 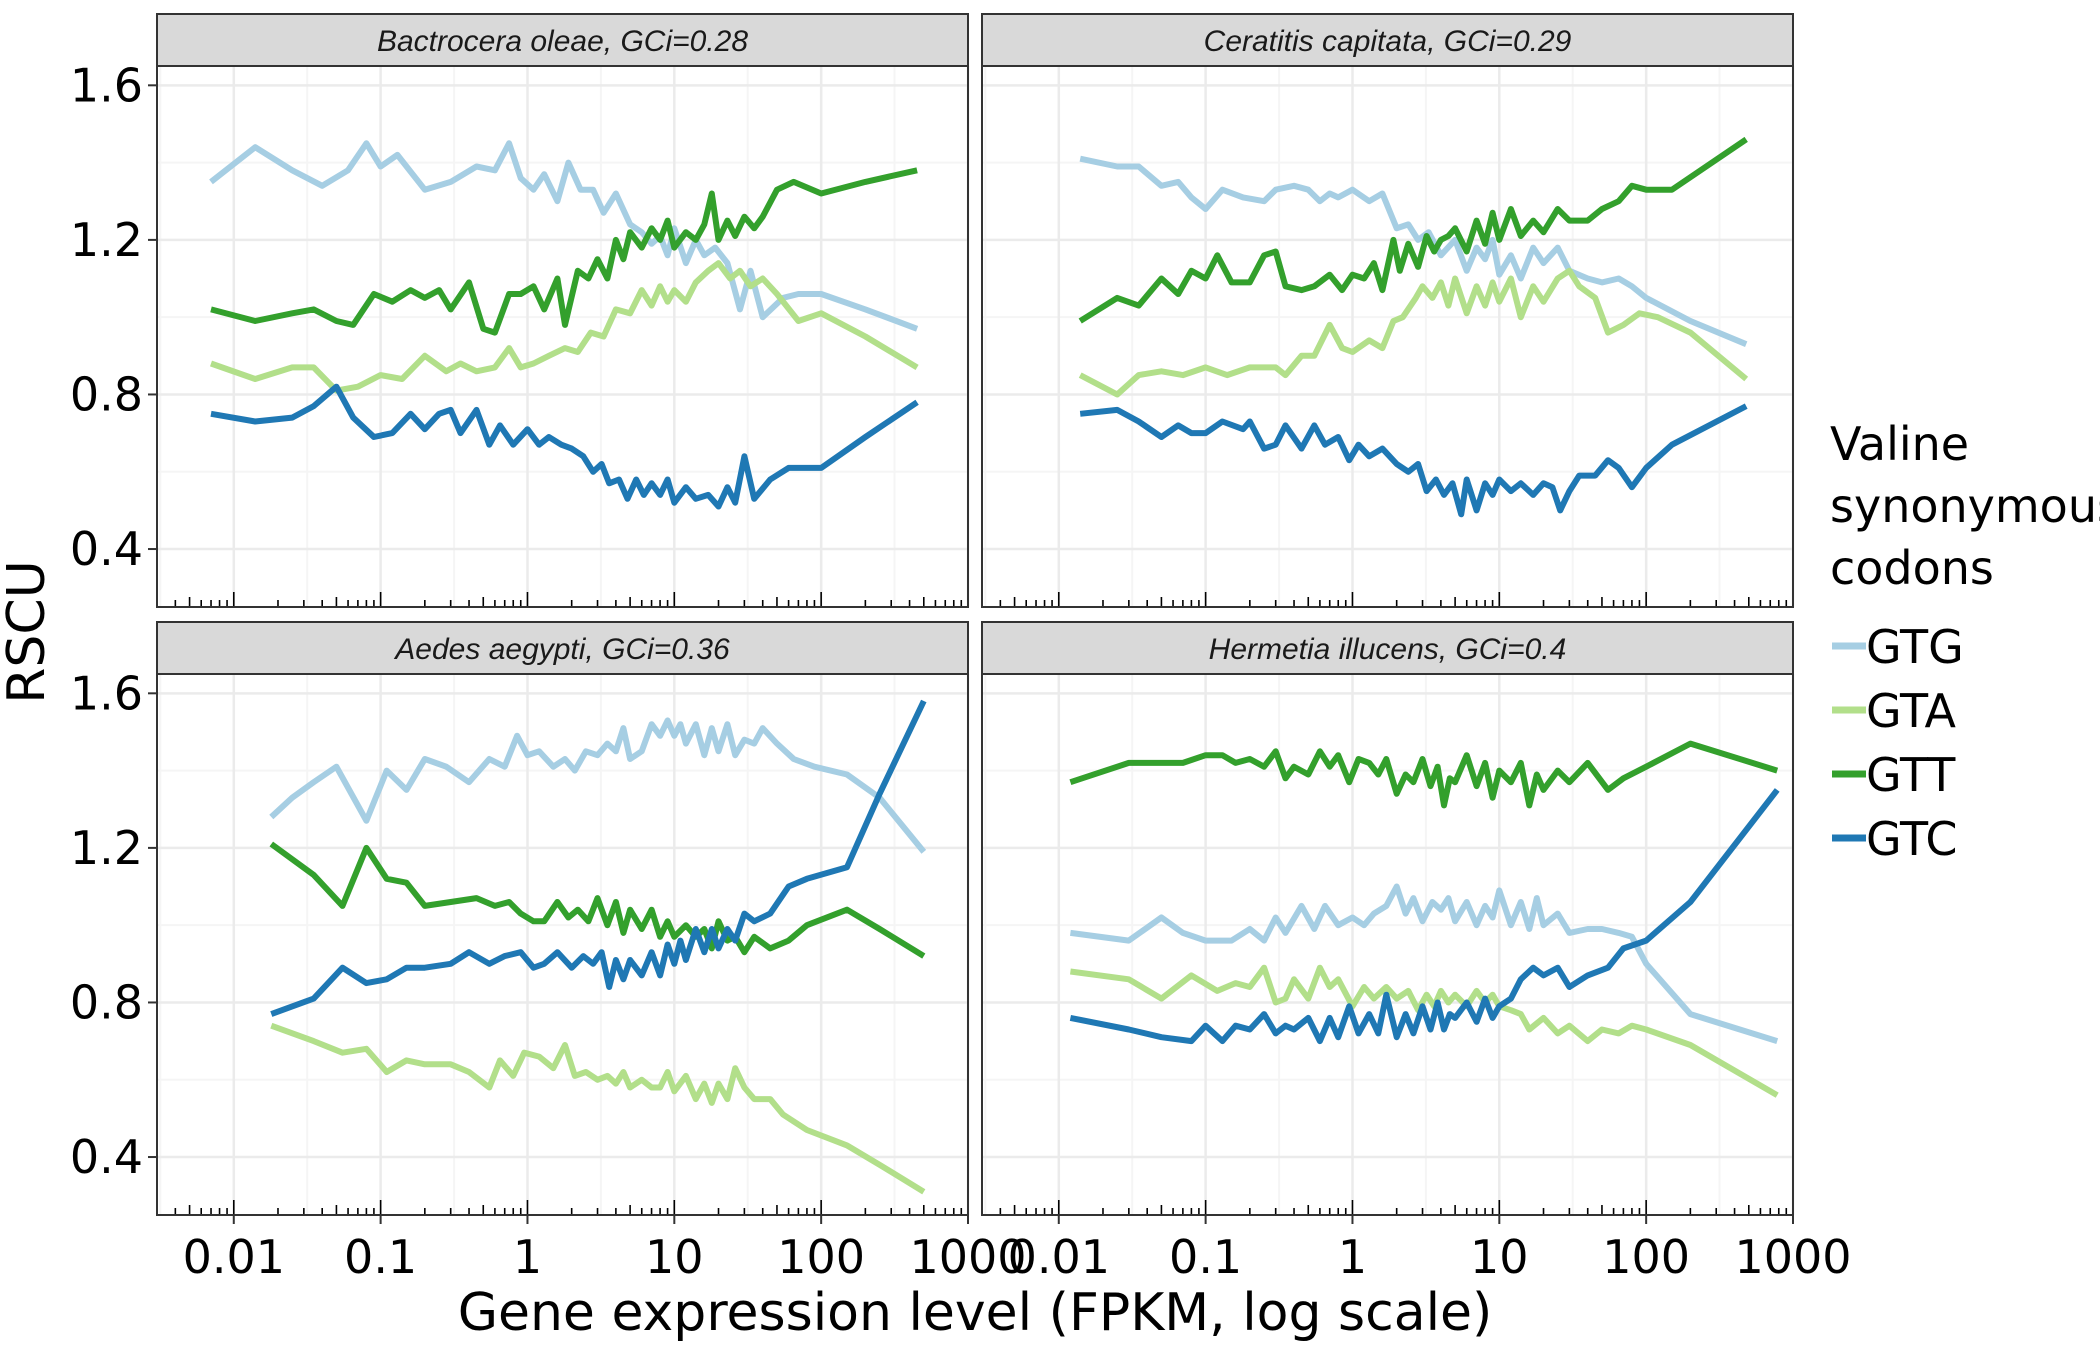 What do you see at coordinates (1915, 647) in the screenshot?
I see `legend-label-gtg: GTG` at bounding box center [1915, 647].